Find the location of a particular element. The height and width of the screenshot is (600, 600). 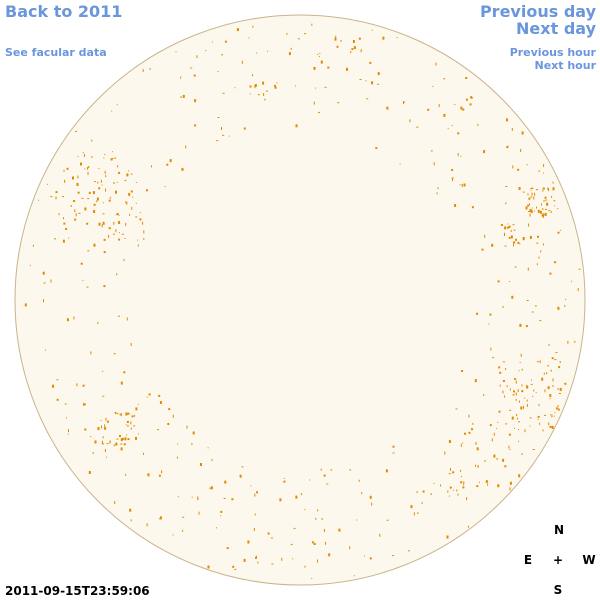

facular-data-link: See facular data is located at coordinates (56, 52).